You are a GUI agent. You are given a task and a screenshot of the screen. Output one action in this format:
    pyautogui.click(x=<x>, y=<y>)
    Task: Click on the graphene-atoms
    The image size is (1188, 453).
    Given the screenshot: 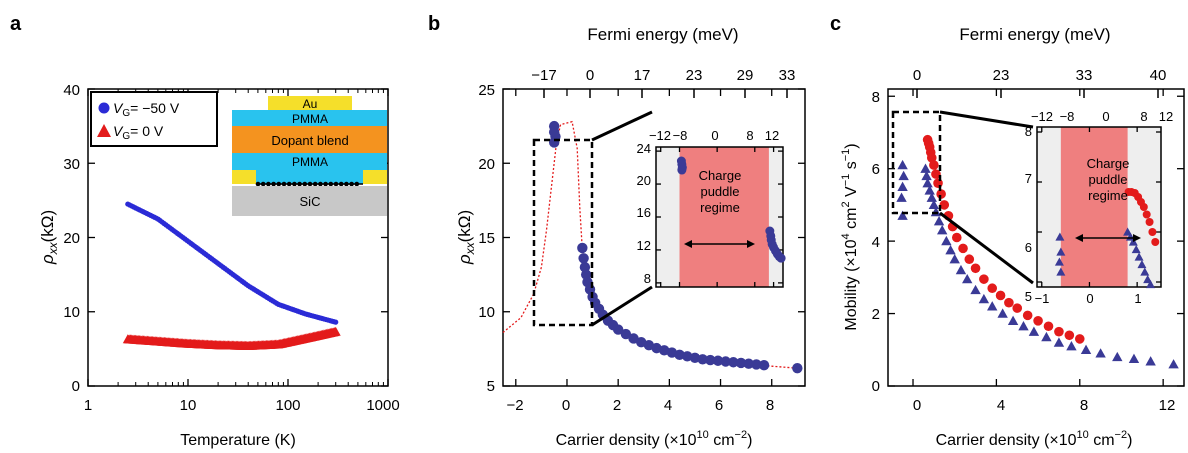 What is the action you would take?
    pyautogui.click(x=307, y=184)
    